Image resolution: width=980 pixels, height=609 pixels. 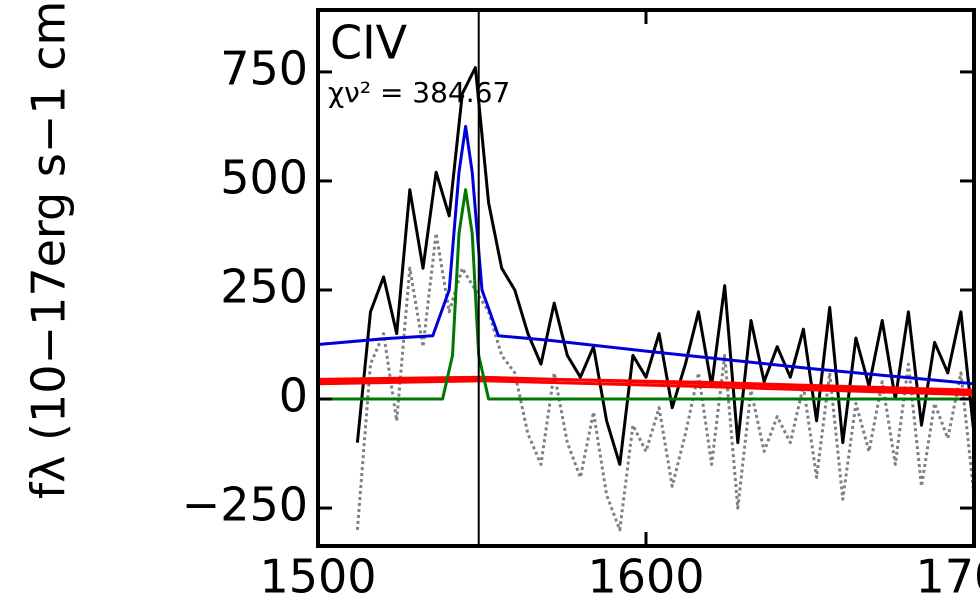 What do you see at coordinates (264, 68) in the screenshot?
I see `y-tick-label: 750` at bounding box center [264, 68].